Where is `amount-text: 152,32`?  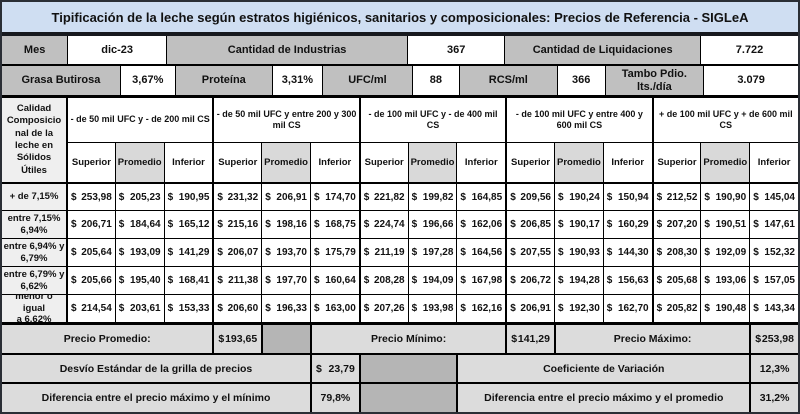
amount-text: 152,32 is located at coordinates (779, 252).